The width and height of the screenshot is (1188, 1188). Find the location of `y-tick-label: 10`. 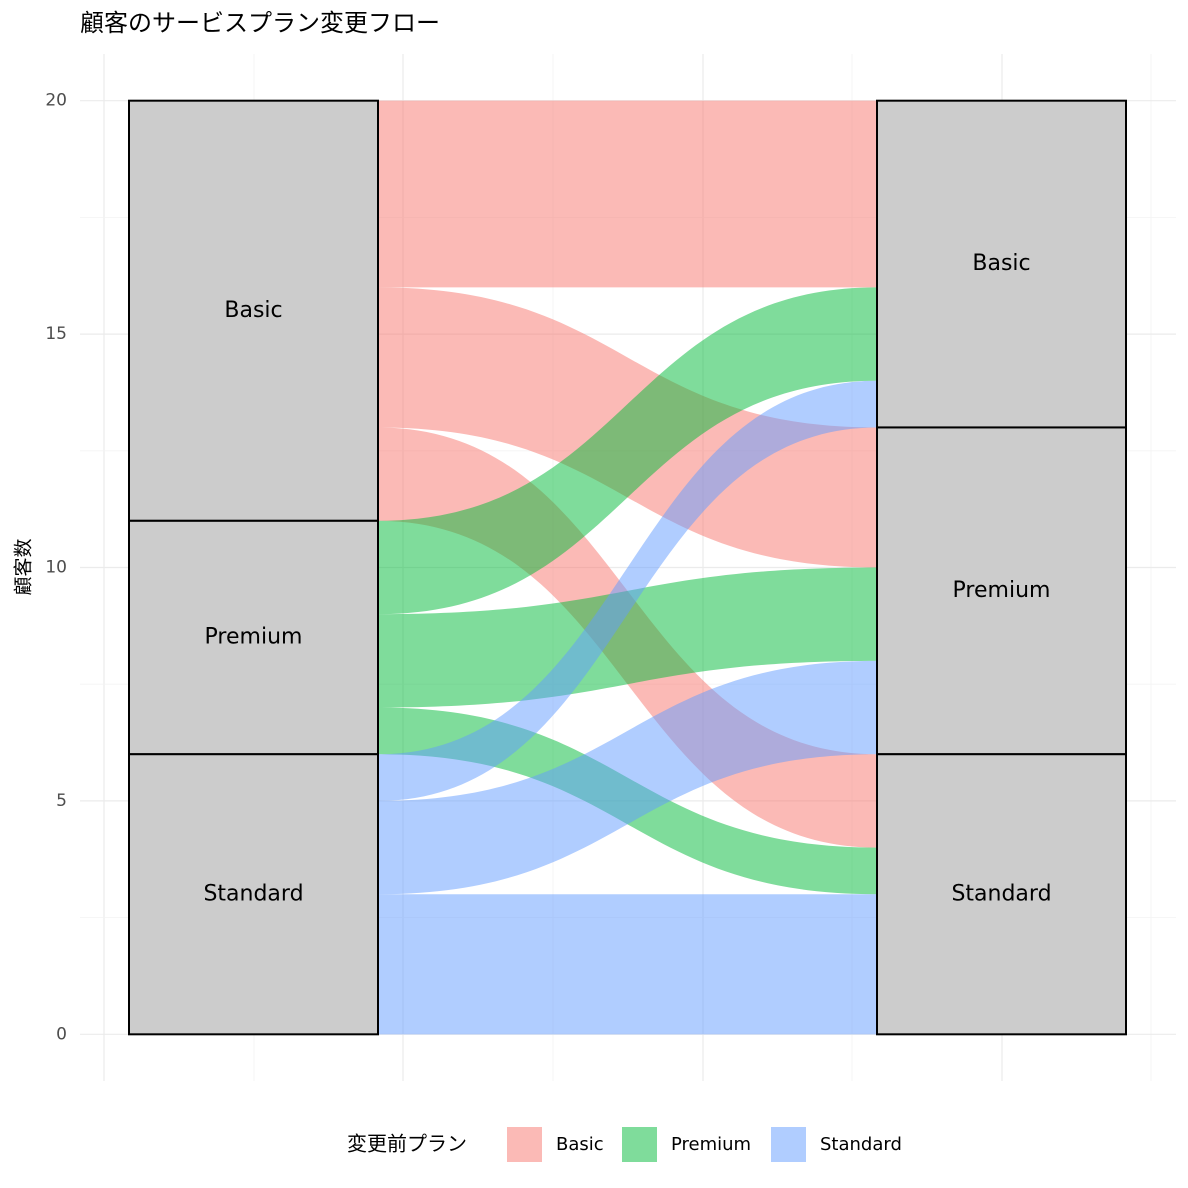

y-tick-label: 10 is located at coordinates (56, 568).